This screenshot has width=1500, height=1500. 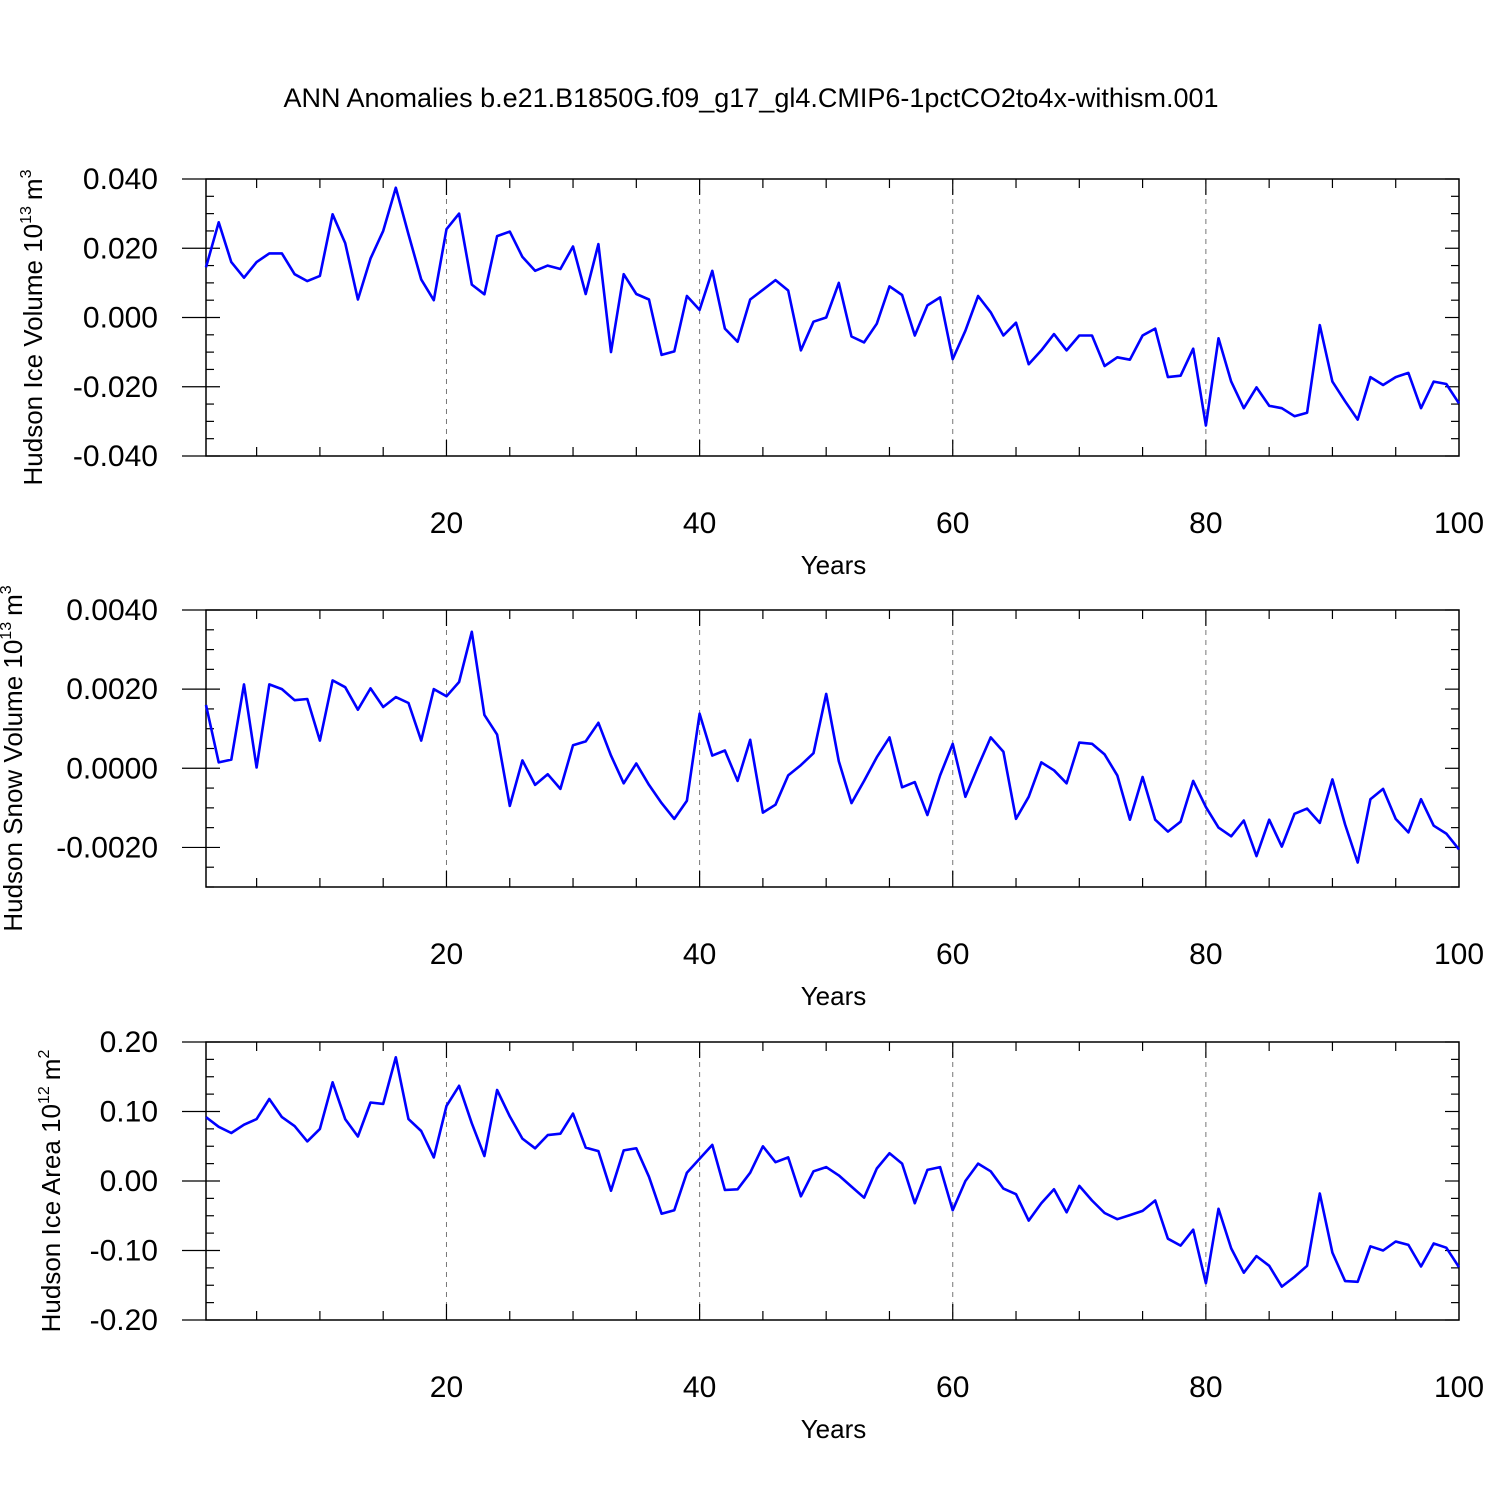 What do you see at coordinates (14, 758) in the screenshot?
I see `y-axis-title: Hudson Snow Volume 1013m3` at bounding box center [14, 758].